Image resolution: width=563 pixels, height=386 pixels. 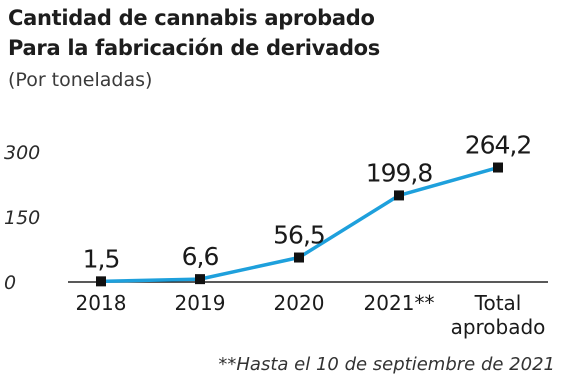 I want to click on data-label: 264,2, so click(x=498, y=145).